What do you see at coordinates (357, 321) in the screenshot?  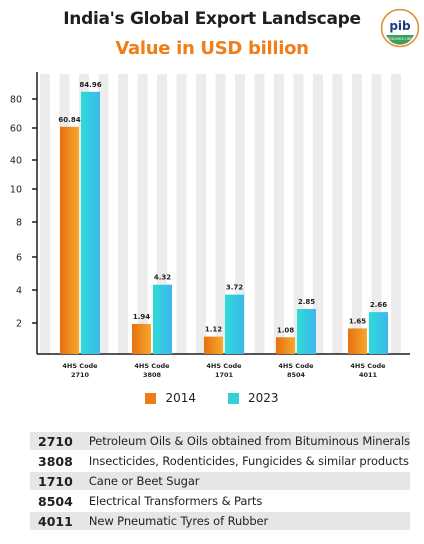 I see `data-label-2014: 1.65` at bounding box center [357, 321].